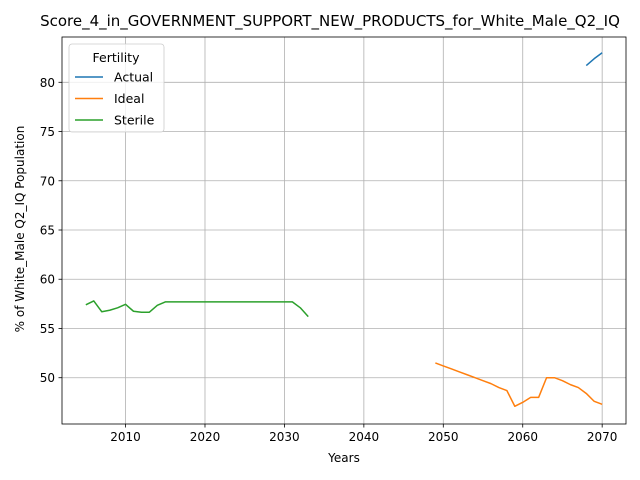 The image size is (640, 480). I want to click on series-line-sterile, so click(197, 309).